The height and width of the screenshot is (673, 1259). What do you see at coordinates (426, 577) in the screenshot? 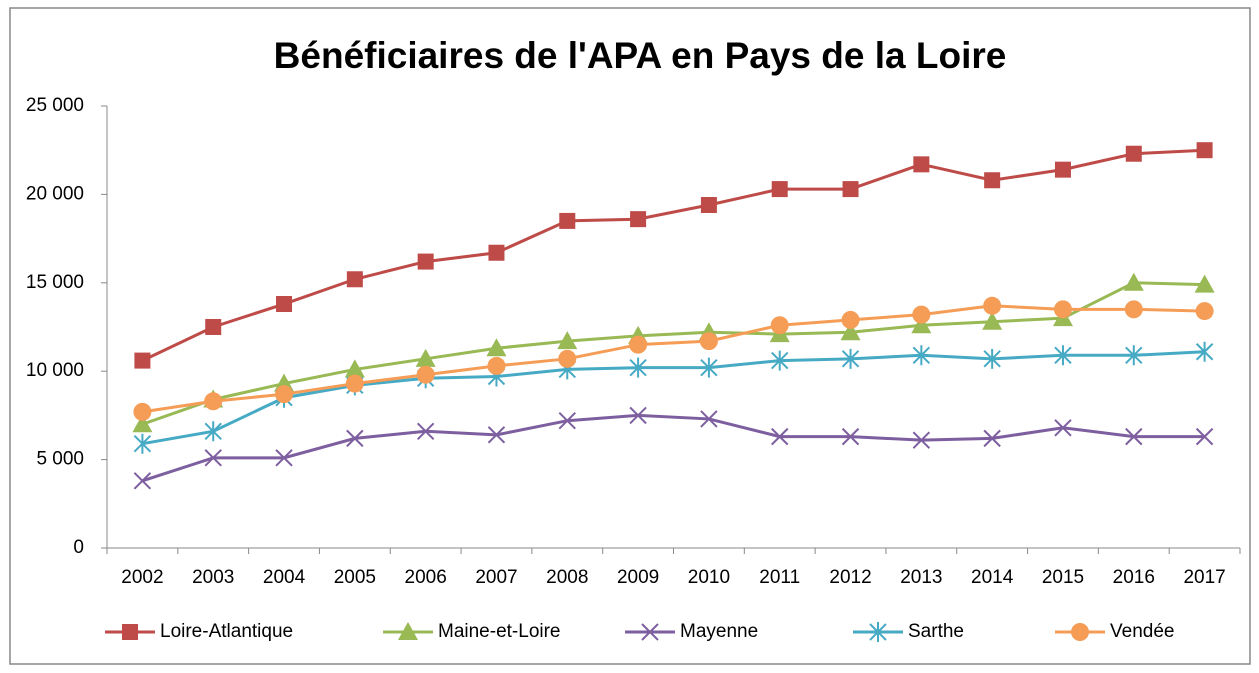
I see `x-tick-label: 2006` at bounding box center [426, 577].